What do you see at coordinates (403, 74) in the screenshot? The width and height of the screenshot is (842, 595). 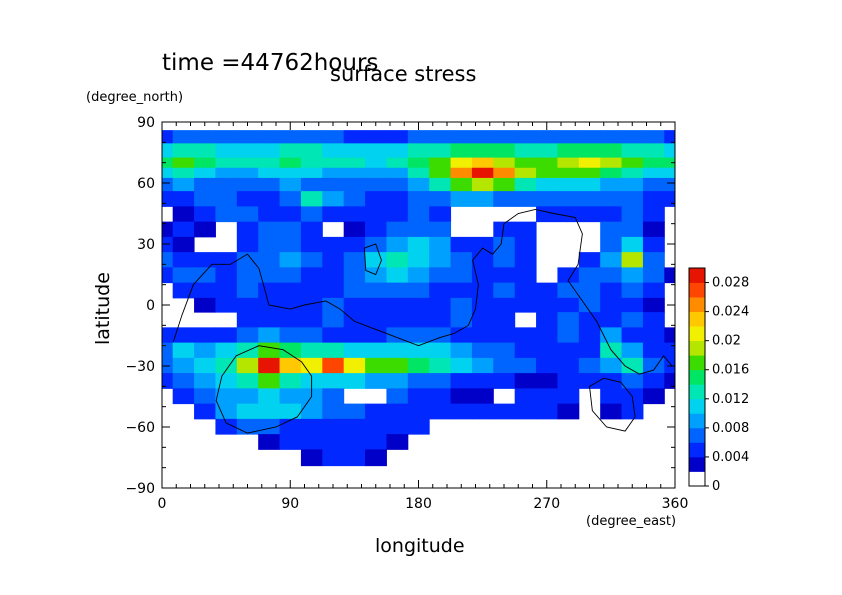 I see `chart-title: surface stress` at bounding box center [403, 74].